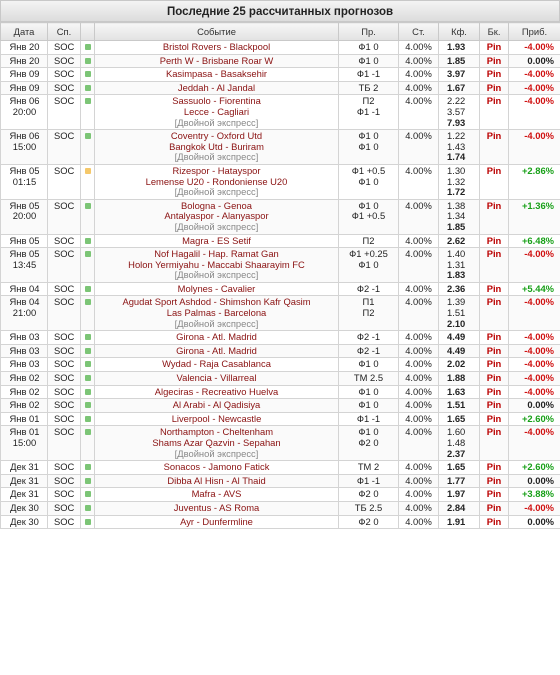  I want to click on event-line: Magra - ES Setif, so click(216, 240).